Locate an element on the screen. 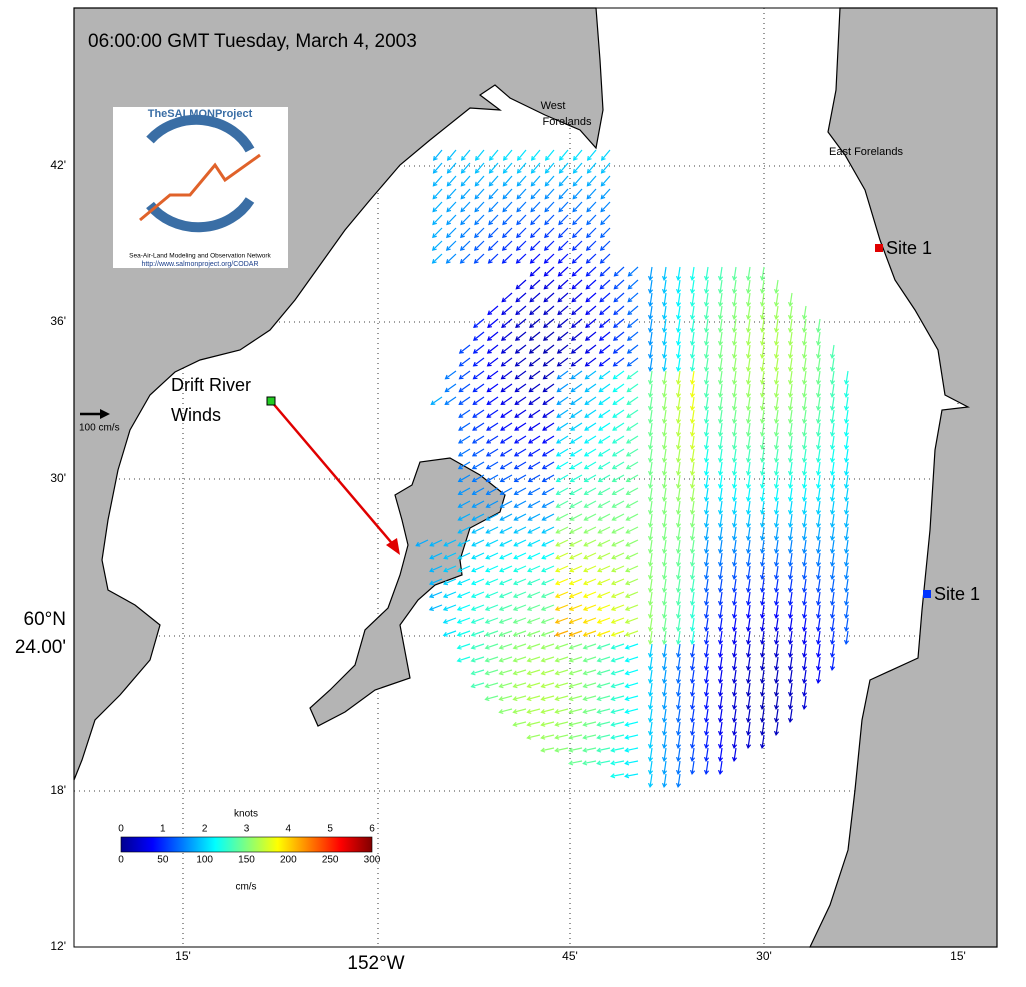  place-label: East Forelands is located at coordinates (866, 152).